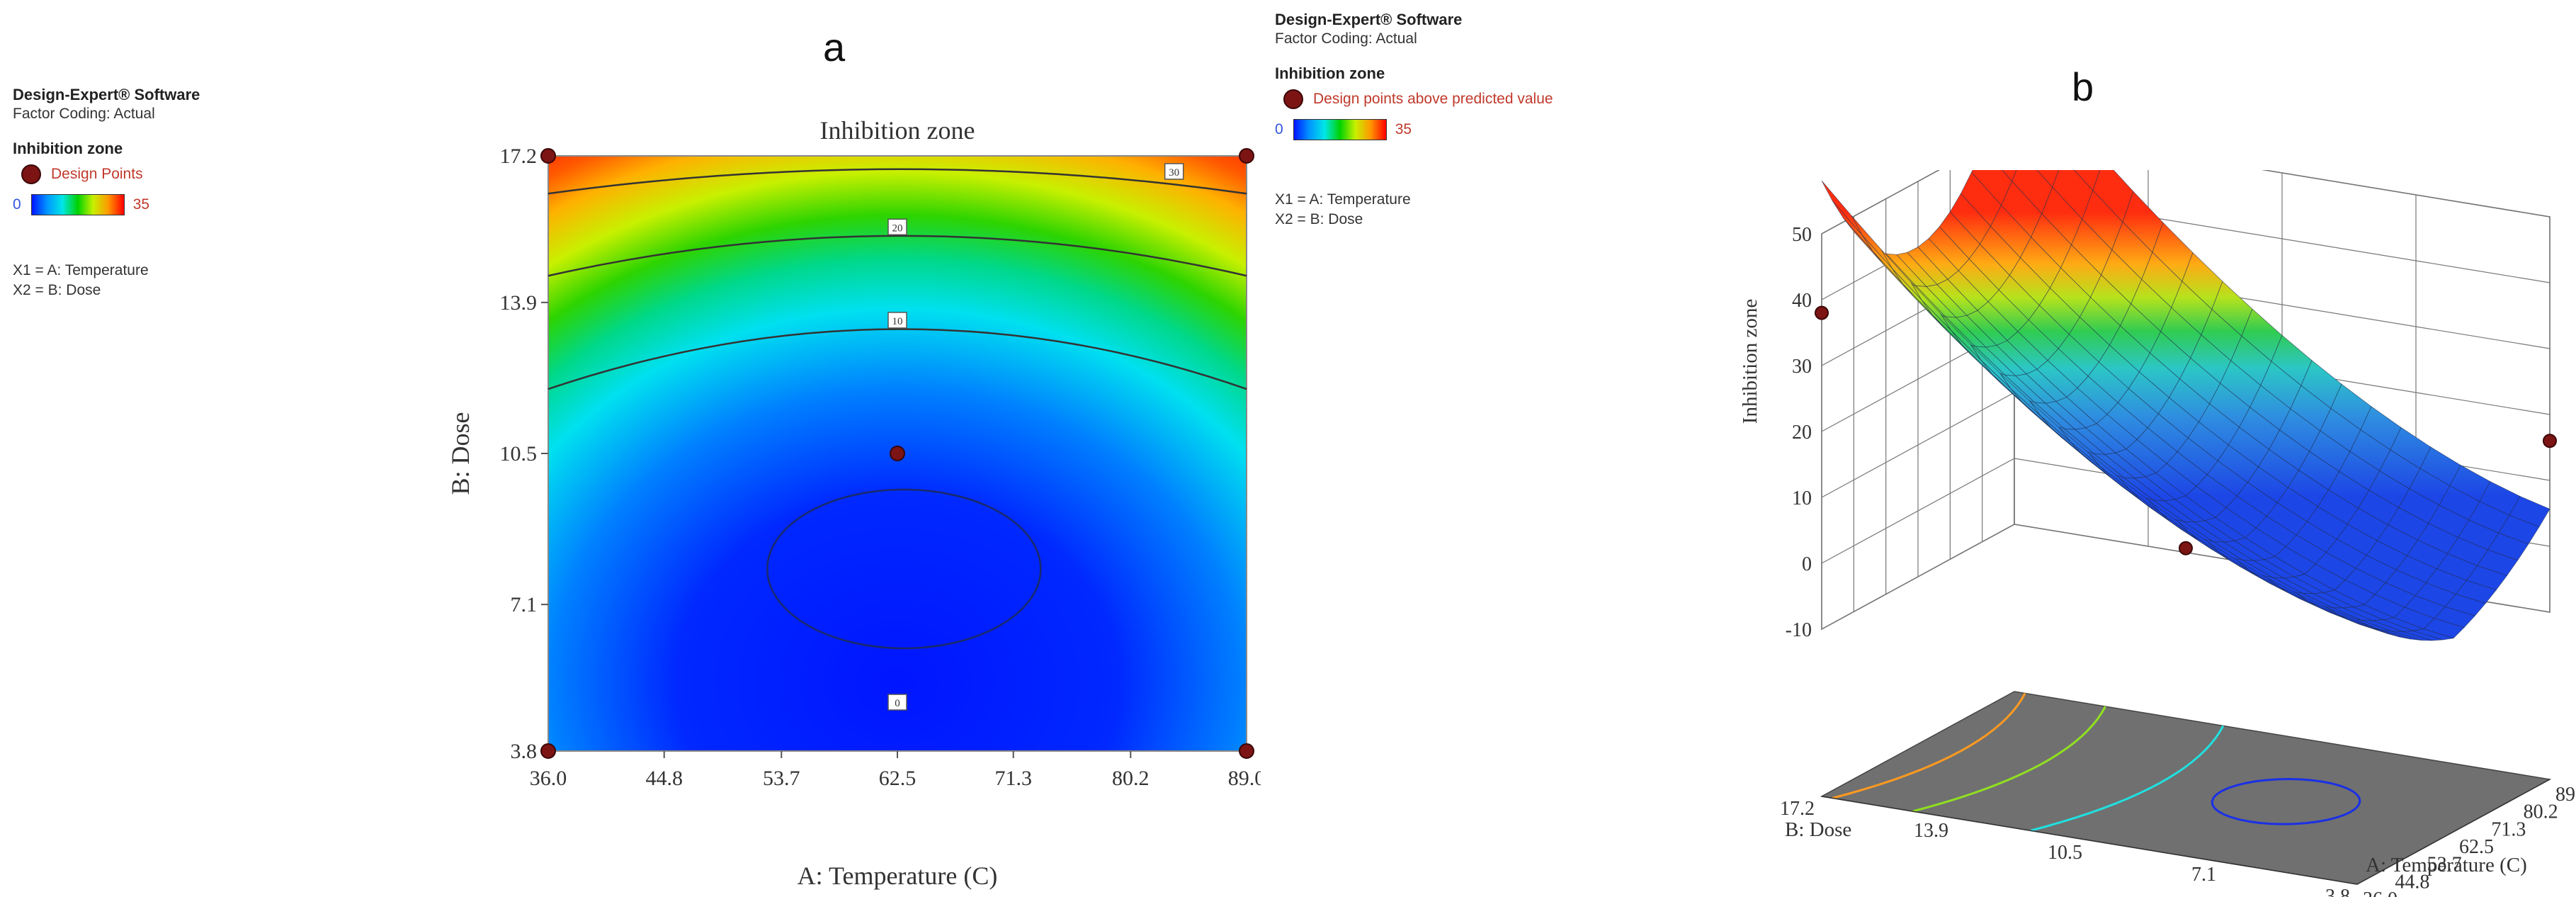  I want to click on contour-level-label: 30, so click(1174, 173).